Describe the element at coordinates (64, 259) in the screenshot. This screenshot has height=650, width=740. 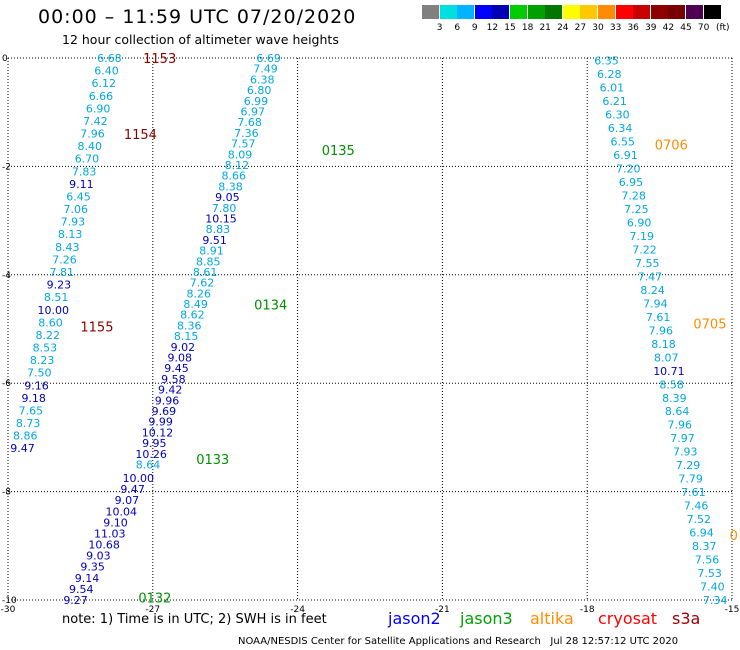
I see `wave-height-value: 7.26` at that location.